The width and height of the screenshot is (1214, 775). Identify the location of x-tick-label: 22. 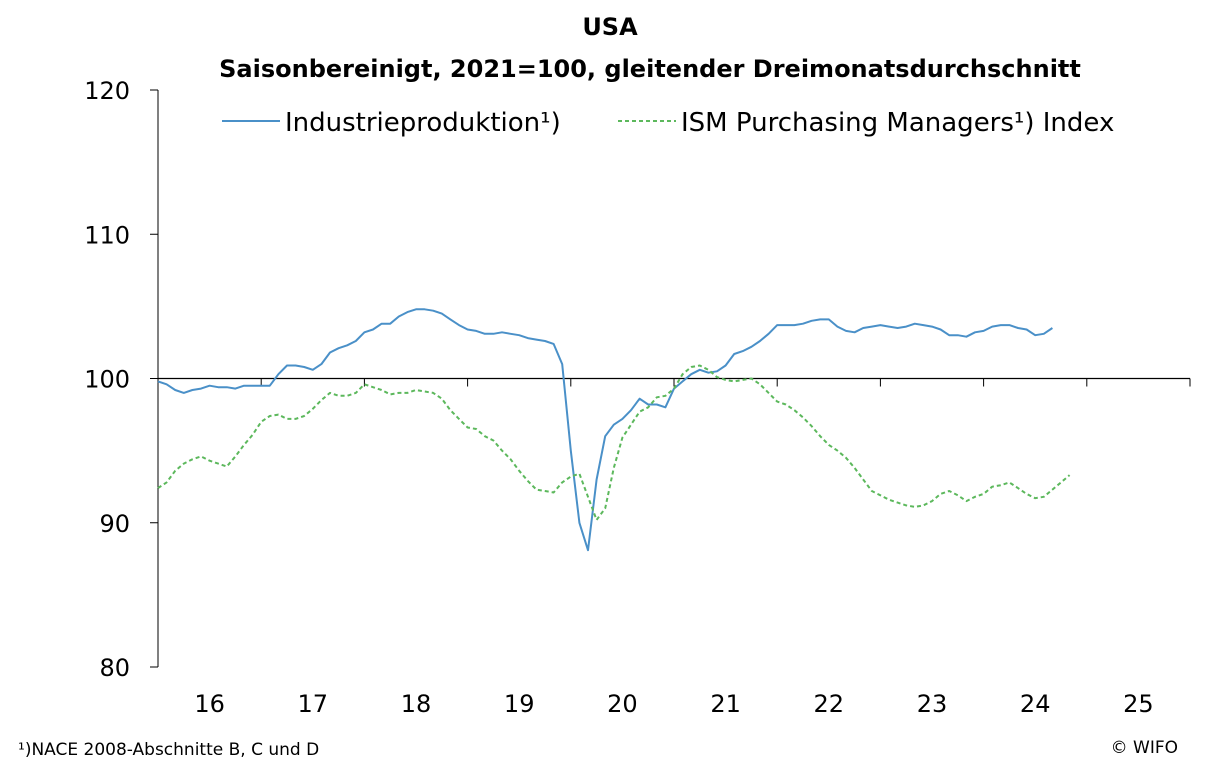
(829, 704).